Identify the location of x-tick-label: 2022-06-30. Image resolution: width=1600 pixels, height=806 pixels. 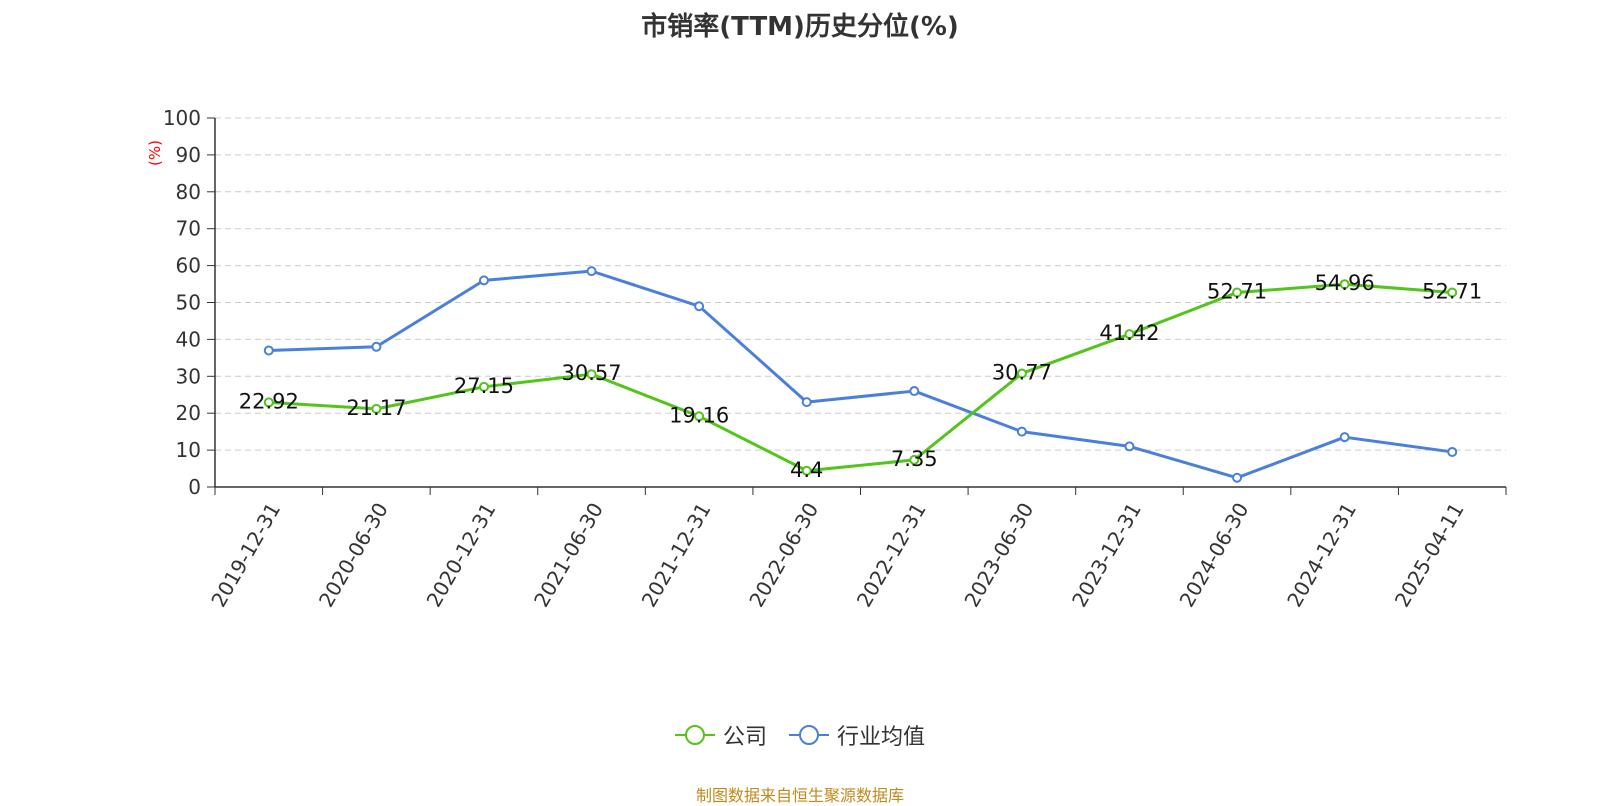
(783, 555).